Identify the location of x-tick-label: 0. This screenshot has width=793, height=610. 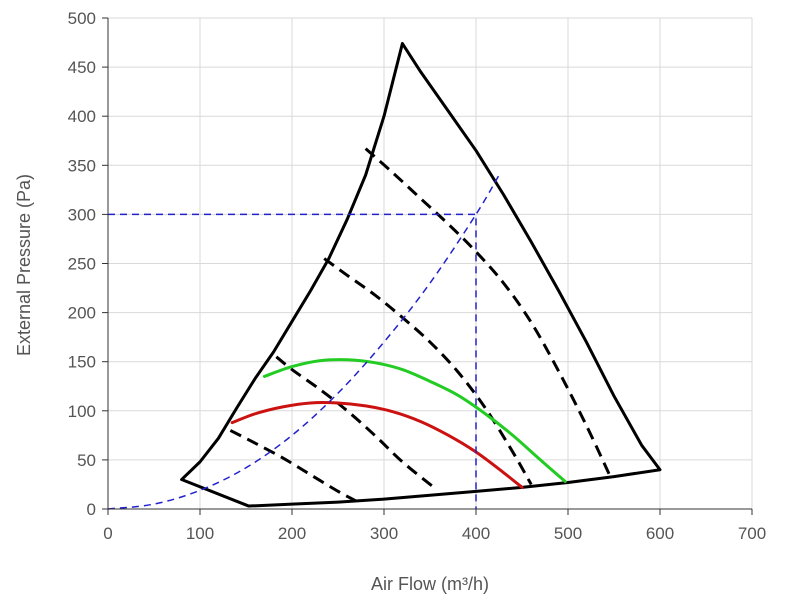
(107, 533).